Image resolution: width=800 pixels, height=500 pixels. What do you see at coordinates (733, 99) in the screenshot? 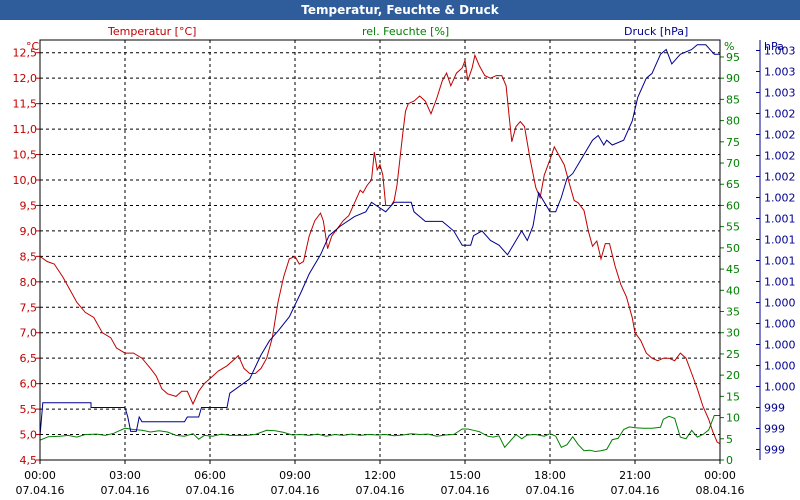
I see `humidity-tick-label: 85` at bounding box center [733, 99].